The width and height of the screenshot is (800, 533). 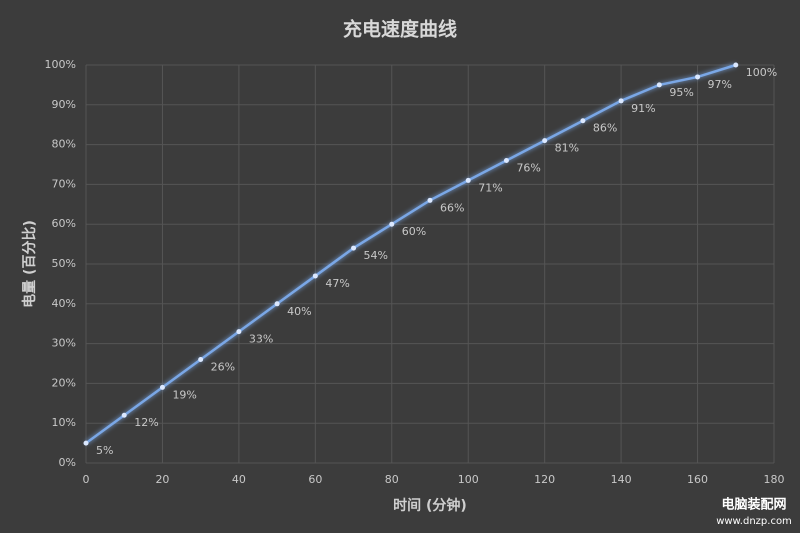 I want to click on data-label: 12%, so click(x=146, y=422).